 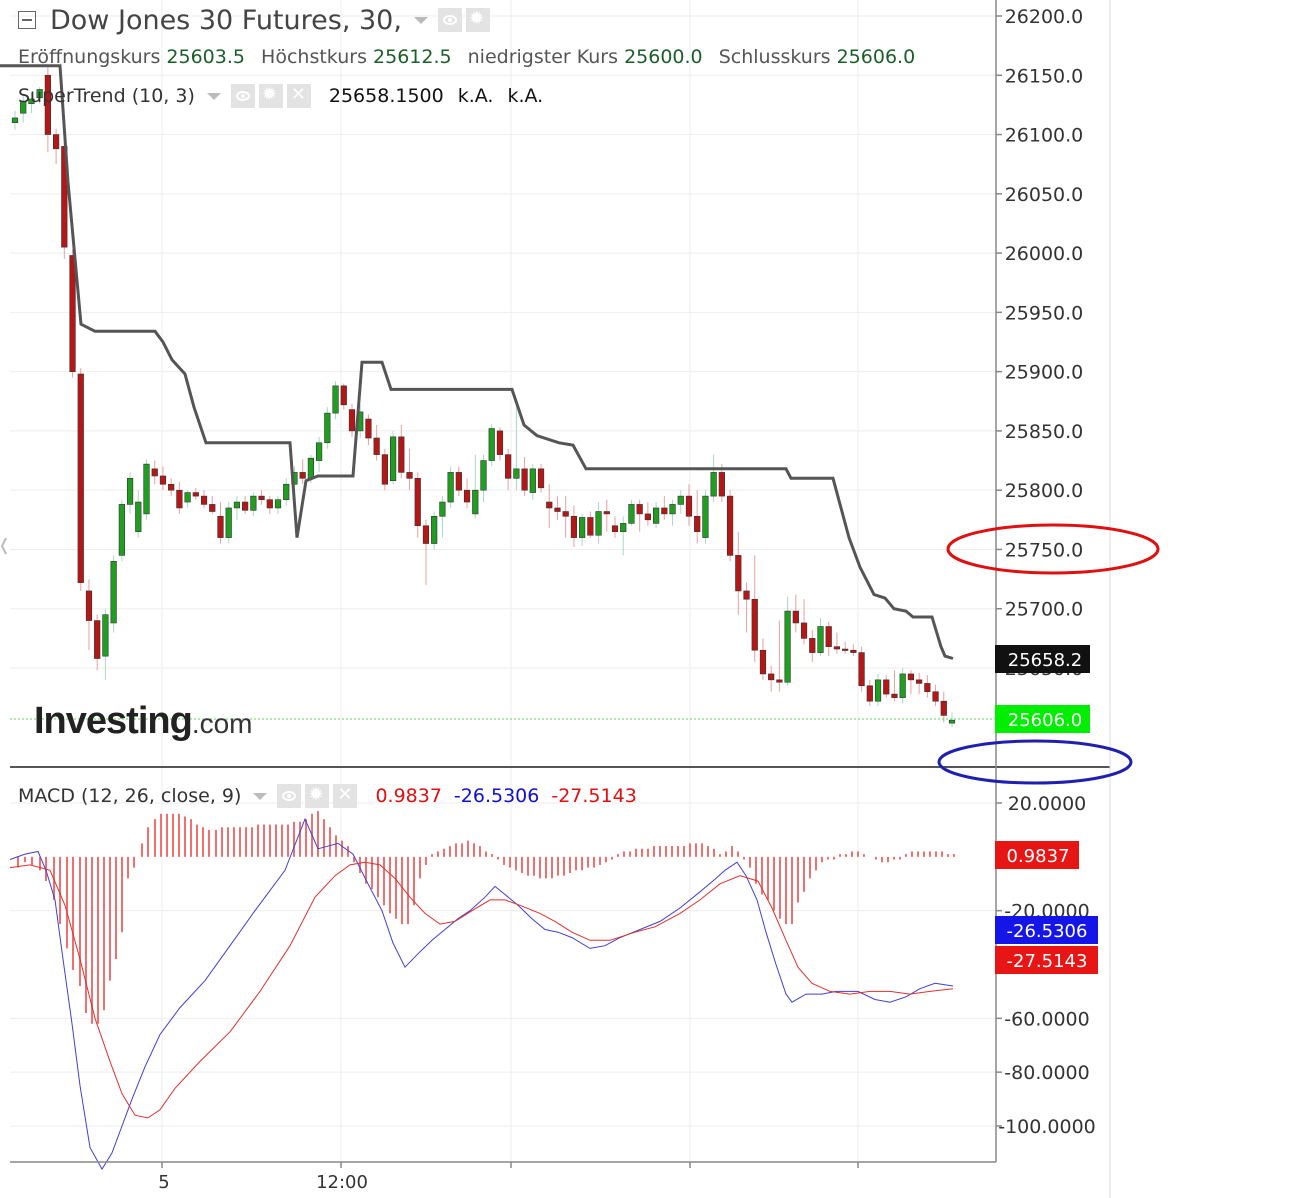 I want to click on supertrend-dropdown-icon, so click(x=213, y=96).